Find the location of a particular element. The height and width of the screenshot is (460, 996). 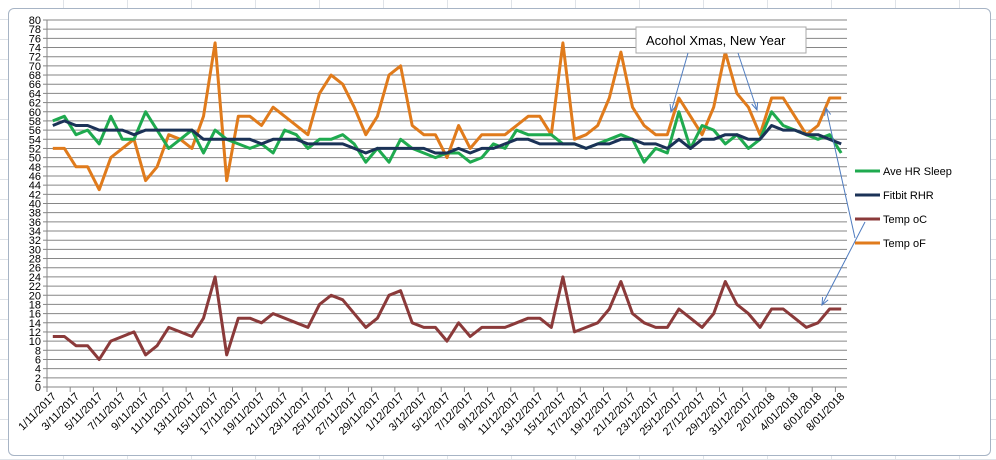

y-tick-label: 30 is located at coordinates (35, 250).